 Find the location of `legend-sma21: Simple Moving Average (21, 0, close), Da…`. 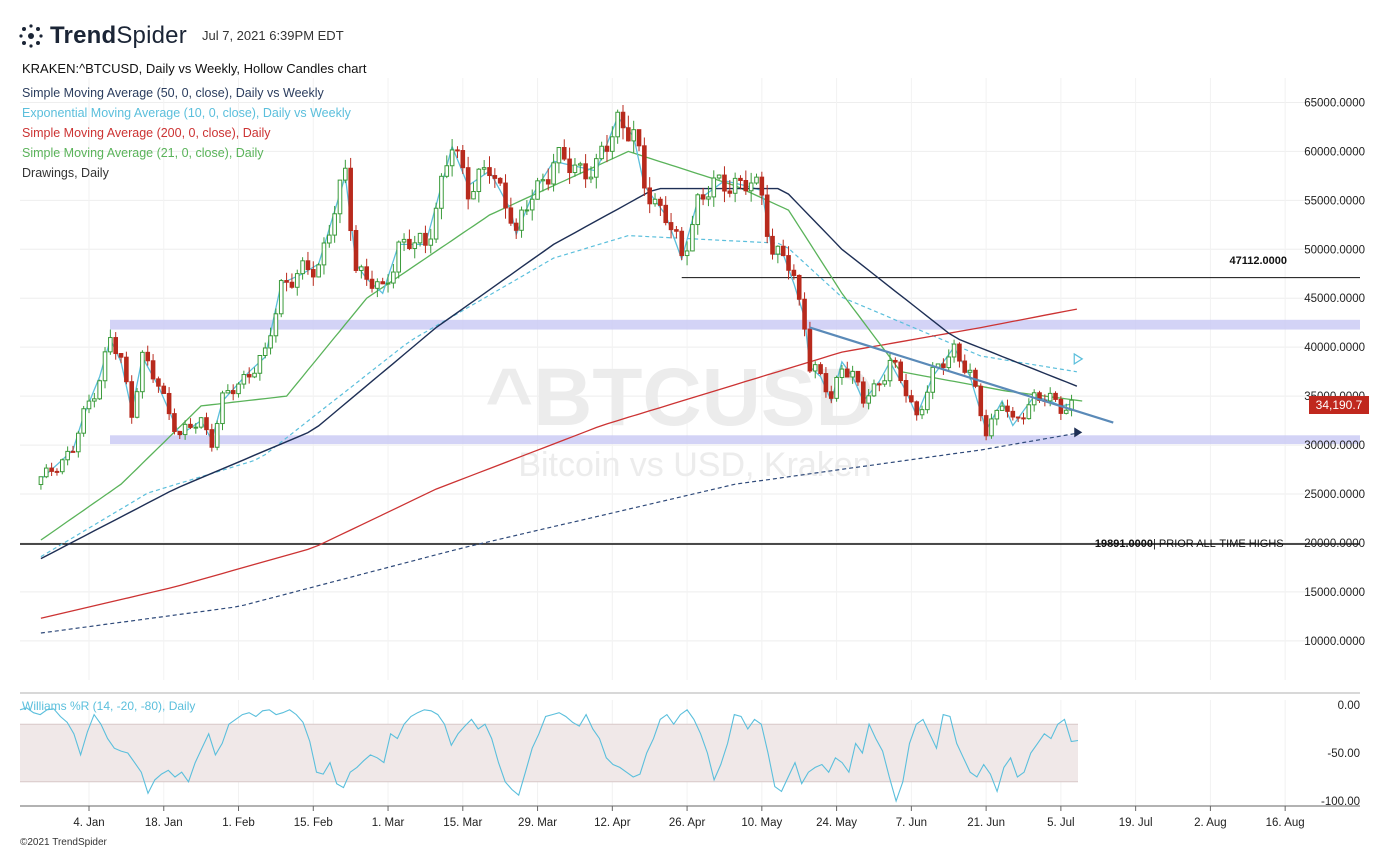

legend-sma21: Simple Moving Average (21, 0, close), Da… is located at coordinates (143, 153).